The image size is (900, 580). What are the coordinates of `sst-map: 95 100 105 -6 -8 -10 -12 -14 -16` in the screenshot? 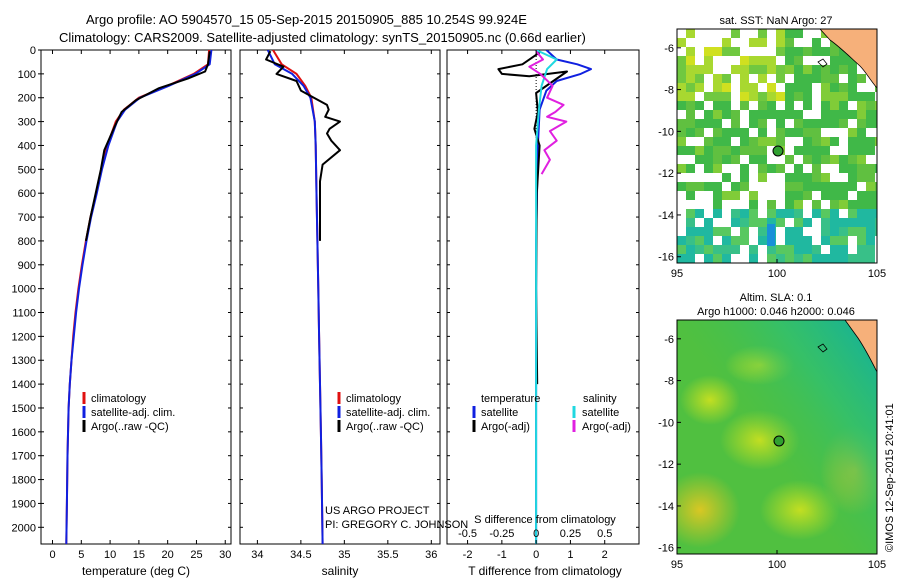 It's located at (772, 154).